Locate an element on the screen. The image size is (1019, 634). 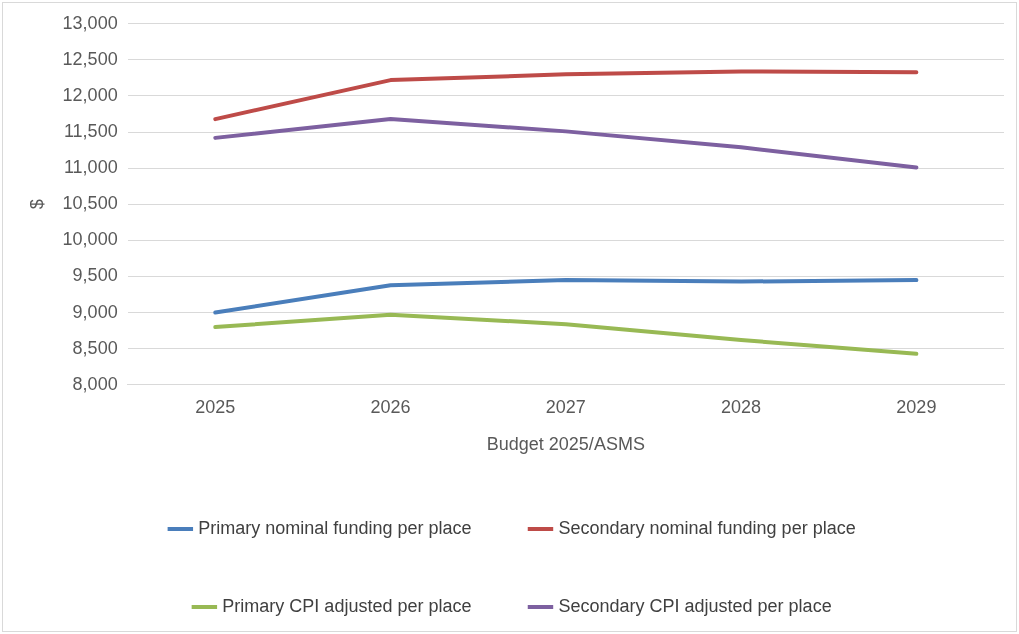
y-tick-label: 12,000 is located at coordinates (90, 94).